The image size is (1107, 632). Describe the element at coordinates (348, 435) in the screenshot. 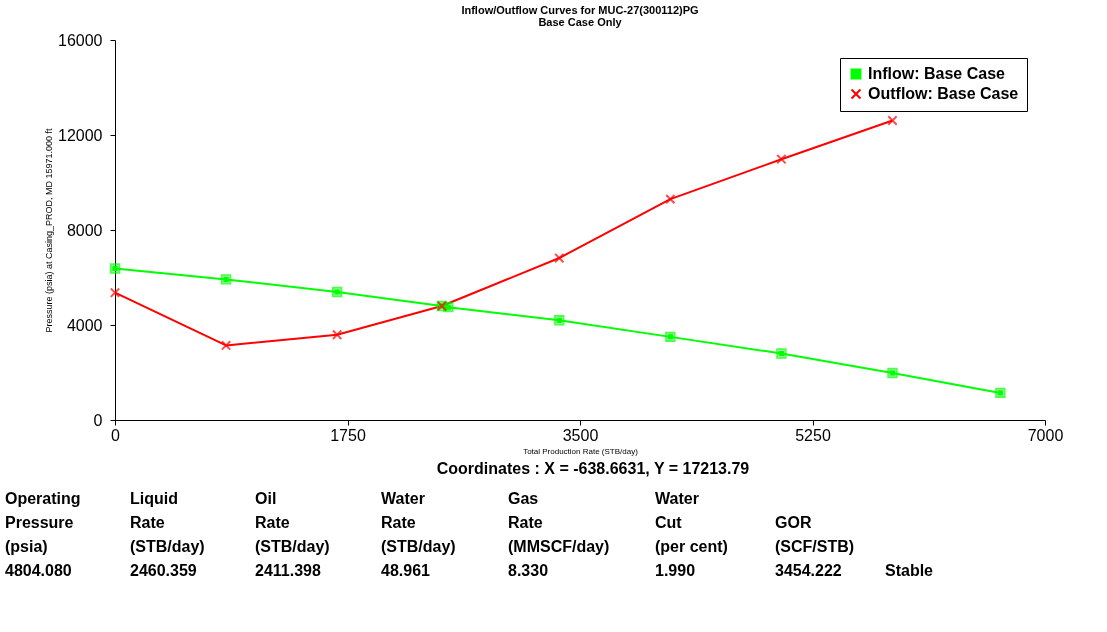

I see `x-tick-label: 1750` at that location.